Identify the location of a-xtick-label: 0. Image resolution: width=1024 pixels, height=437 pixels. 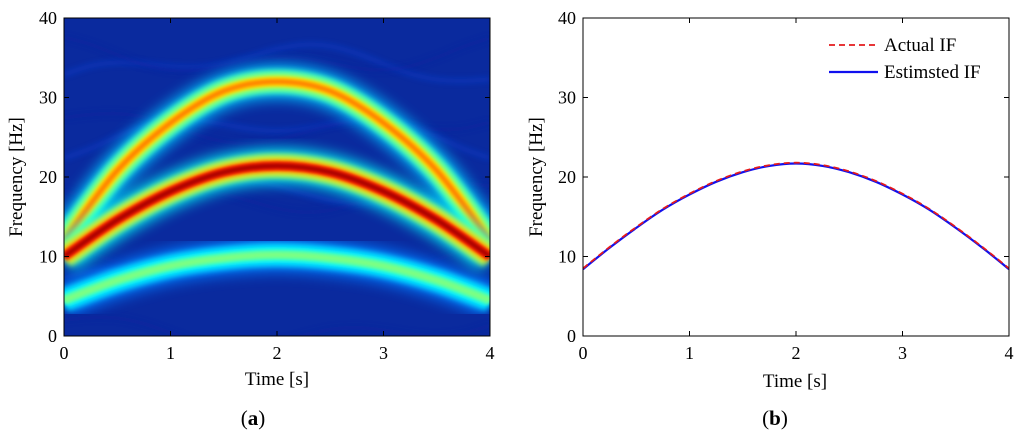
(64, 353).